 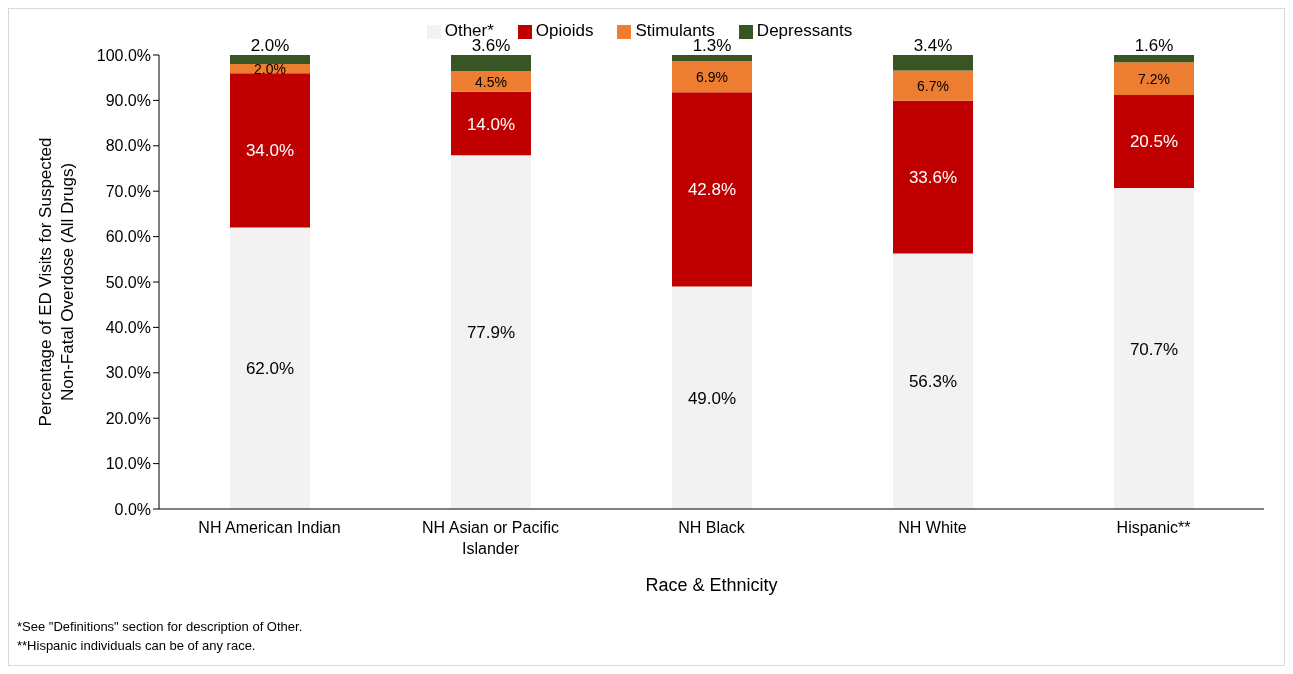 What do you see at coordinates (160, 627) in the screenshot?
I see `text: *See "Definitions" section for description of Other.` at bounding box center [160, 627].